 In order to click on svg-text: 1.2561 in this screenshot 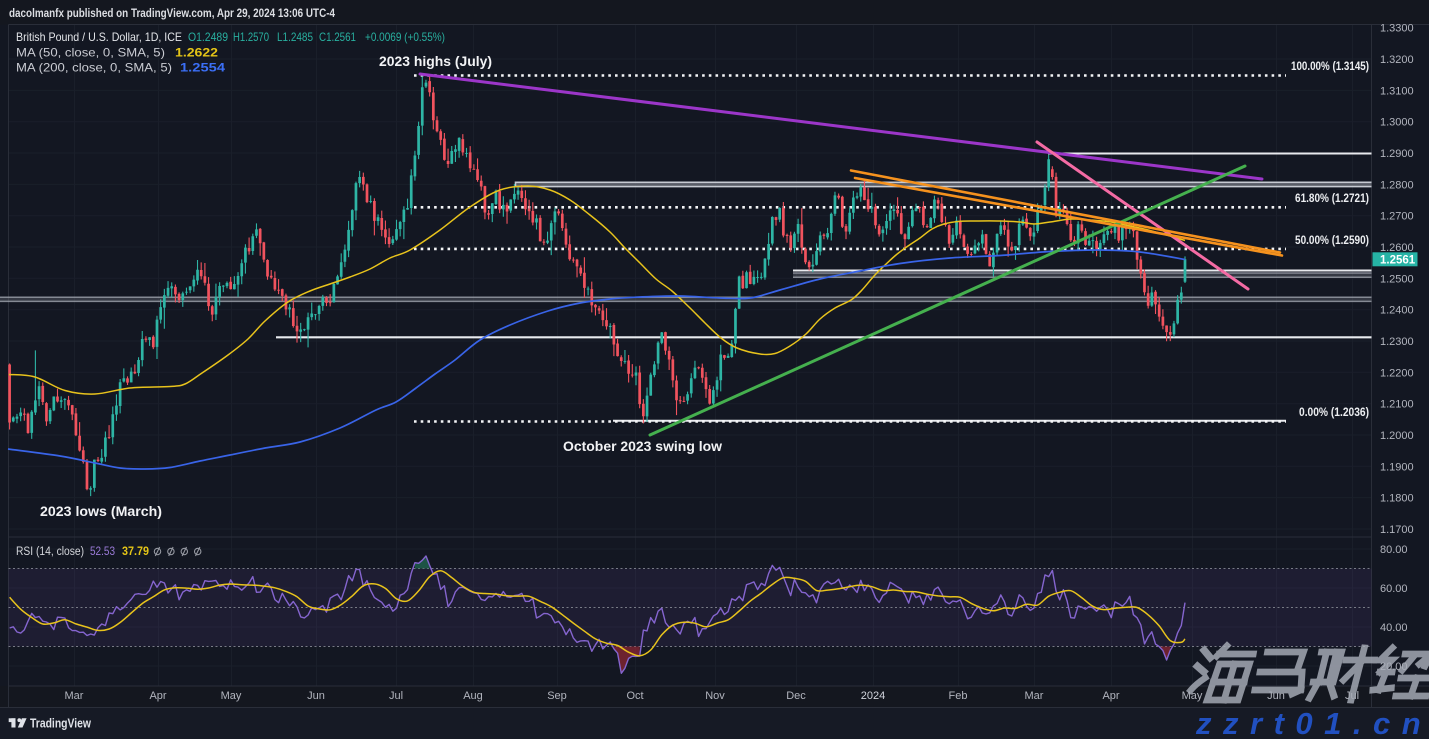, I will do `click(1398, 260)`.